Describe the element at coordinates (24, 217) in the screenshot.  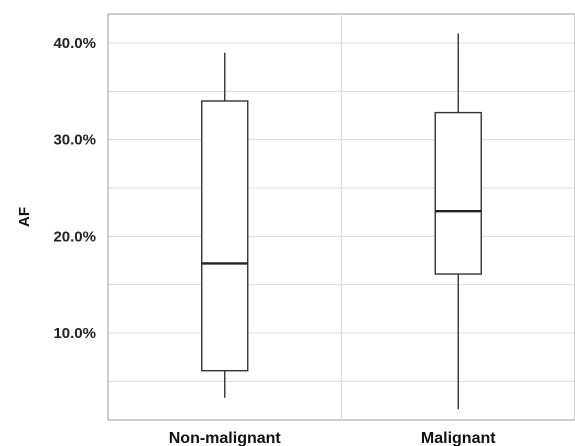
I see `y-axis-title: AF` at that location.